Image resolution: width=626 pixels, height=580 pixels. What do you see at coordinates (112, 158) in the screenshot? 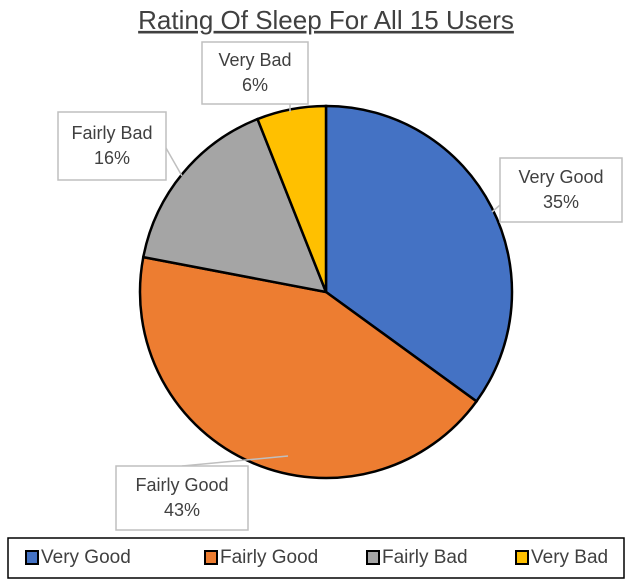
I see `data-label-value: 16%` at bounding box center [112, 158].